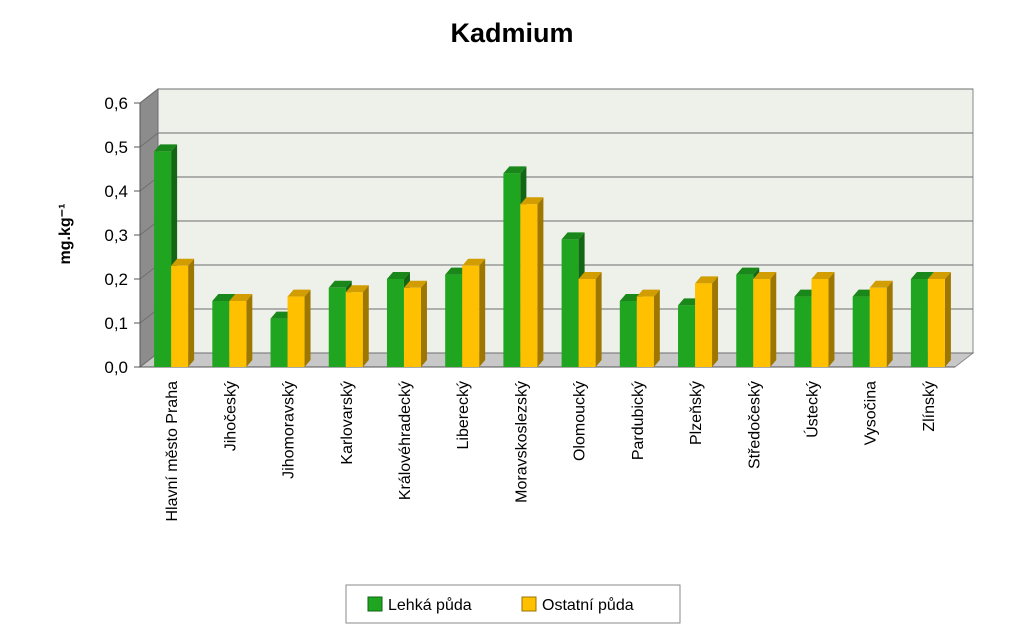 Image resolution: width=1024 pixels, height=632 pixels. What do you see at coordinates (172, 451) in the screenshot?
I see `x-tick-label: Hlavní město Praha` at bounding box center [172, 451].